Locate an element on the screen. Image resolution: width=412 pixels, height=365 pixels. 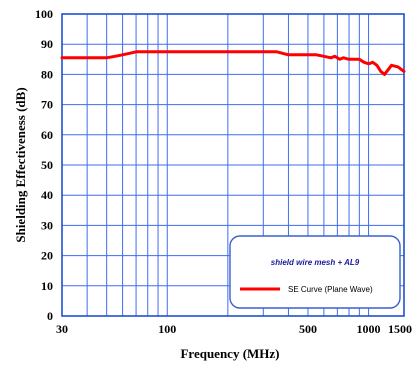
x-tick-label: 500 is located at coordinates (308, 329).